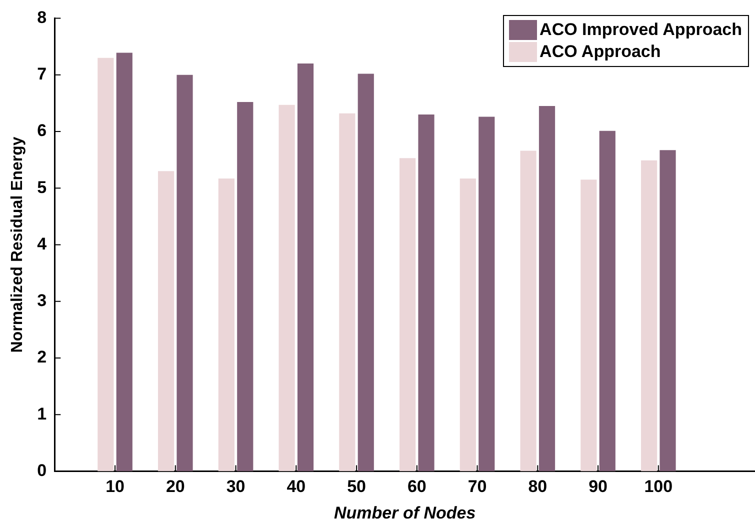 This screenshot has width=755, height=526. What do you see at coordinates (416, 486) in the screenshot?
I see `x-tick-label: 60` at bounding box center [416, 486].